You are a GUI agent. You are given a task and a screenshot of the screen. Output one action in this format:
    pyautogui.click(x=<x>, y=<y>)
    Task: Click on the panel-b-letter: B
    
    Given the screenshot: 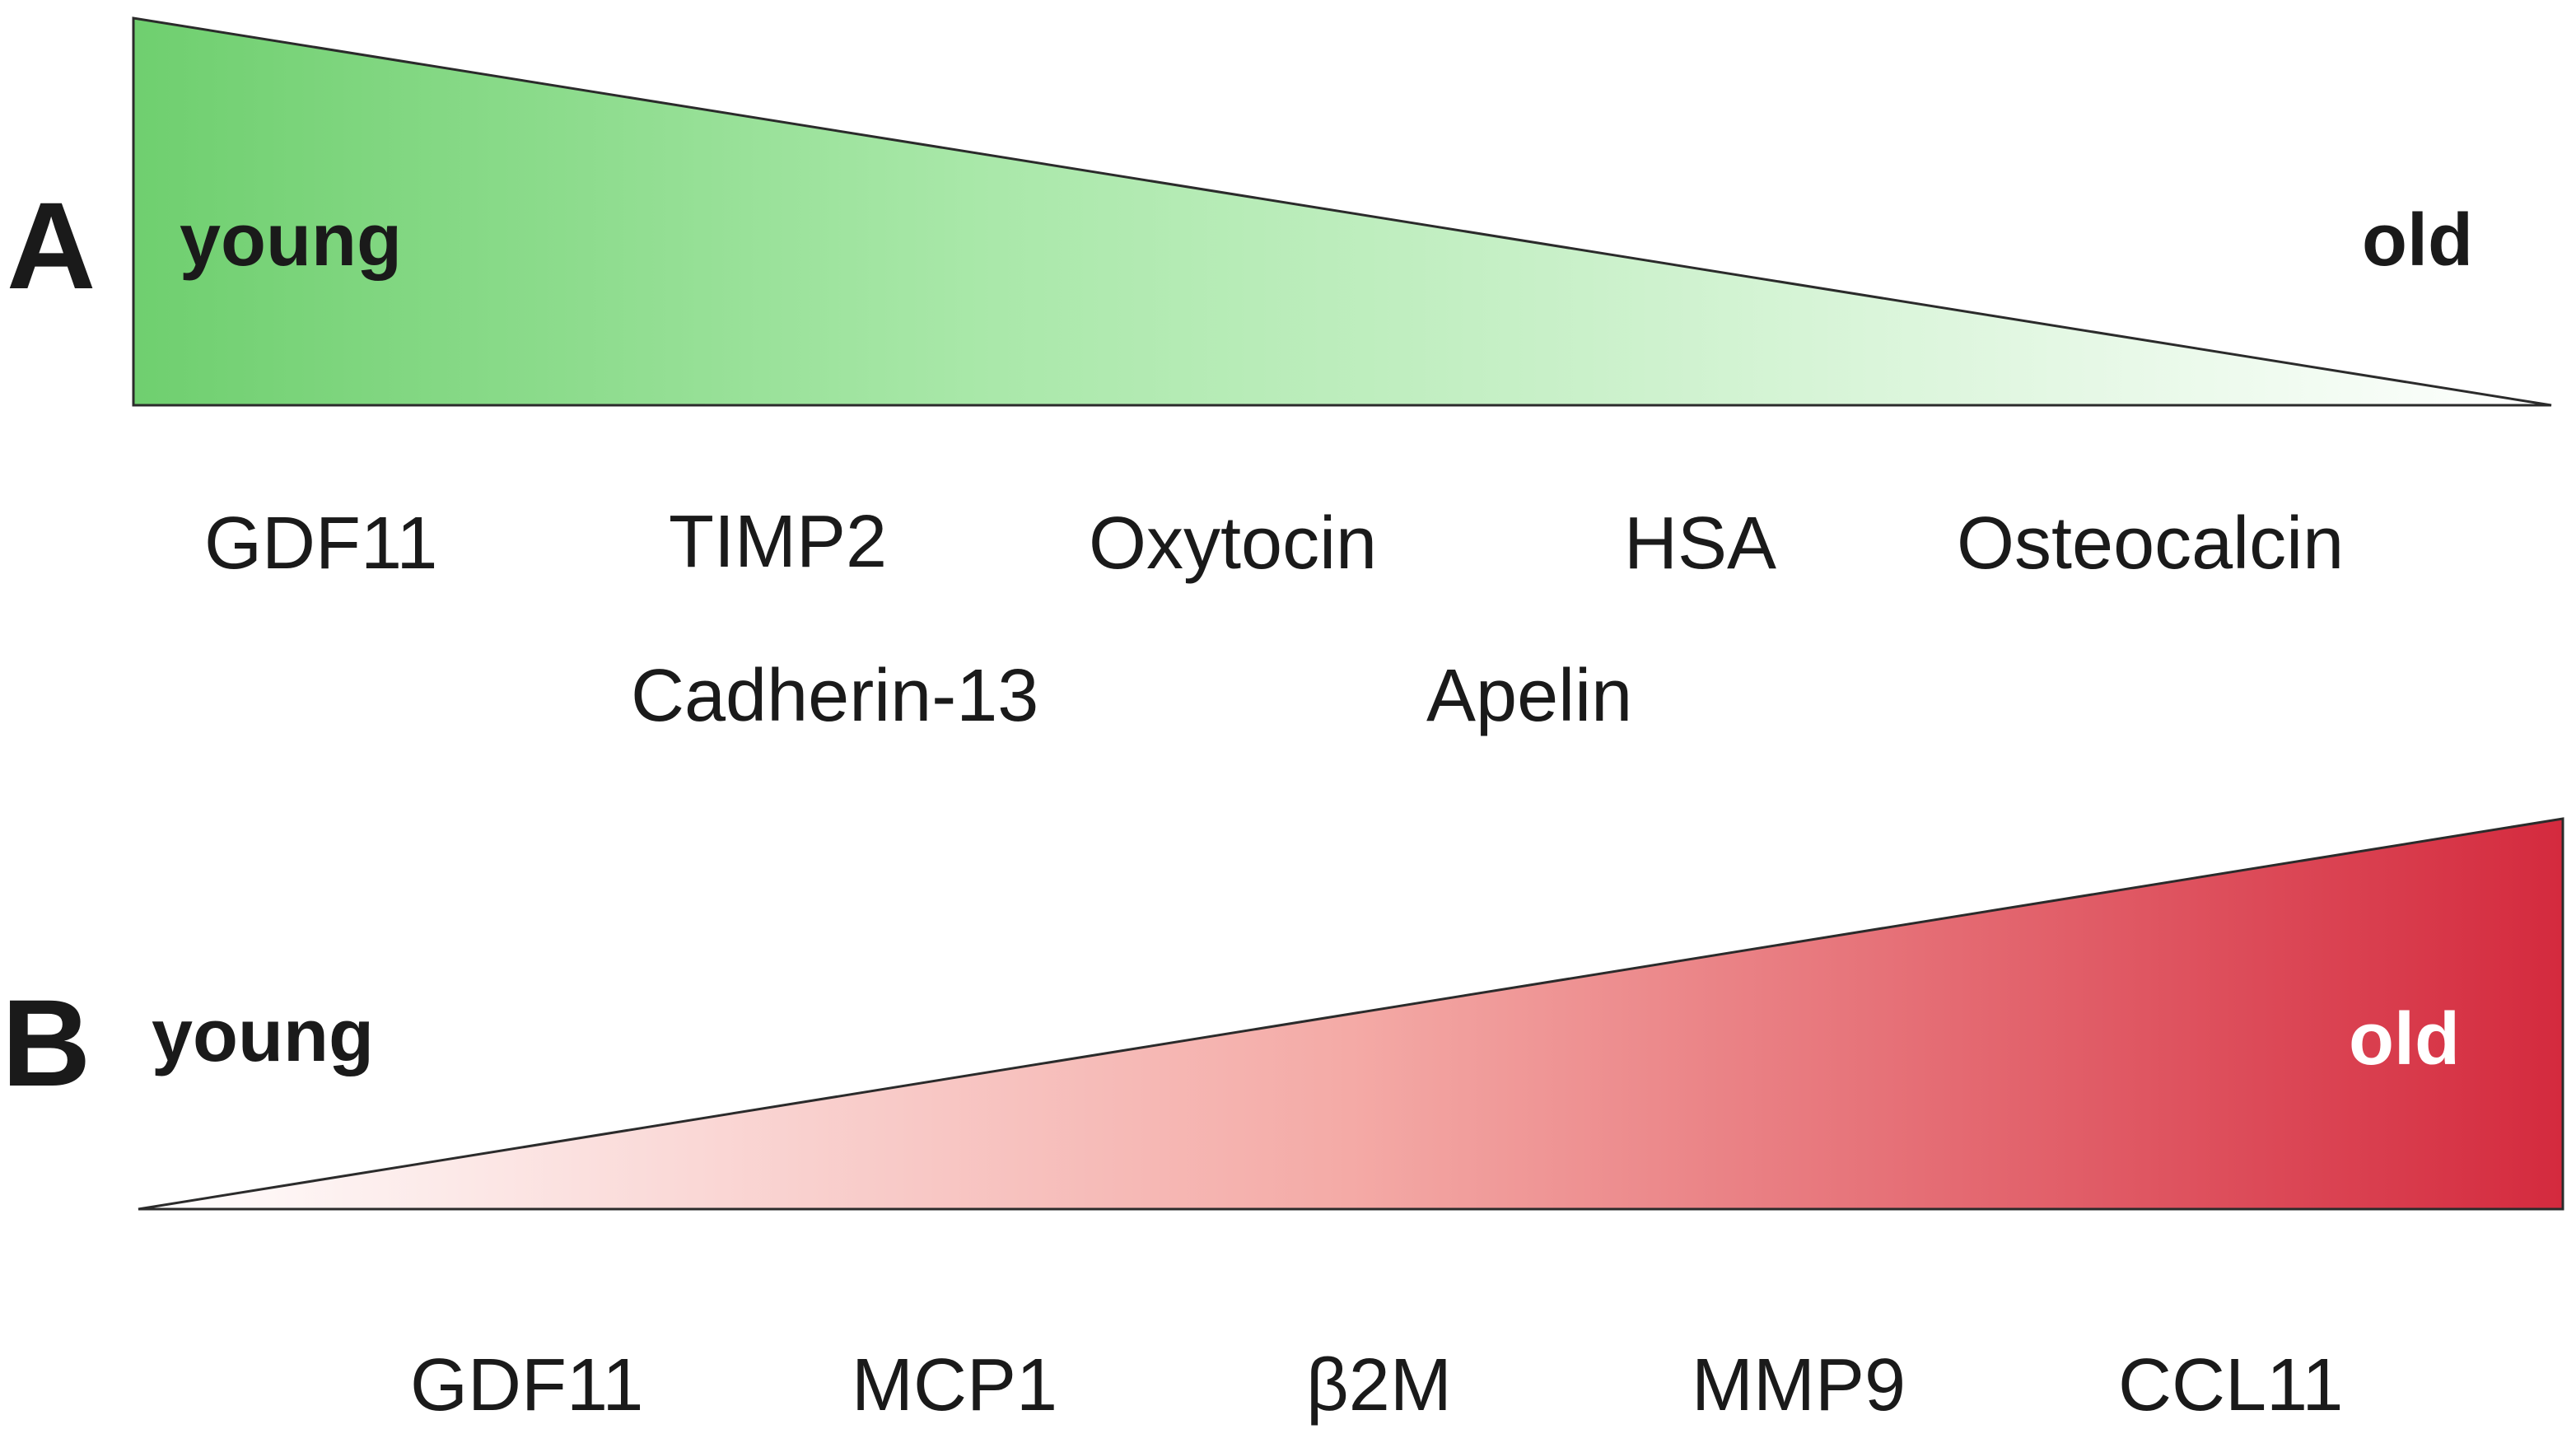 What is the action you would take?
    pyautogui.click(x=46, y=1043)
    